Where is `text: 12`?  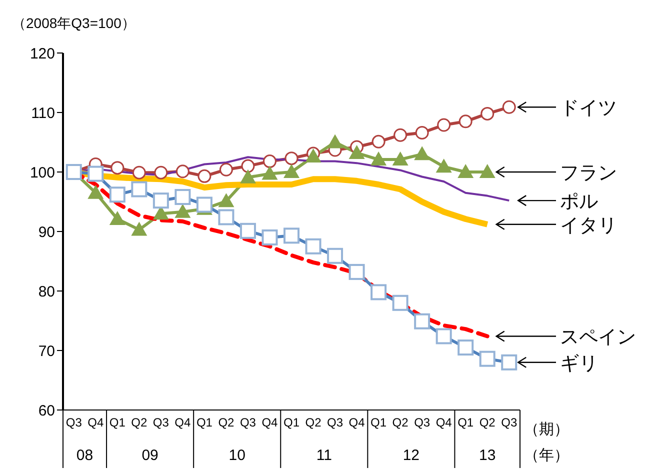 text: 12 is located at coordinates (411, 455).